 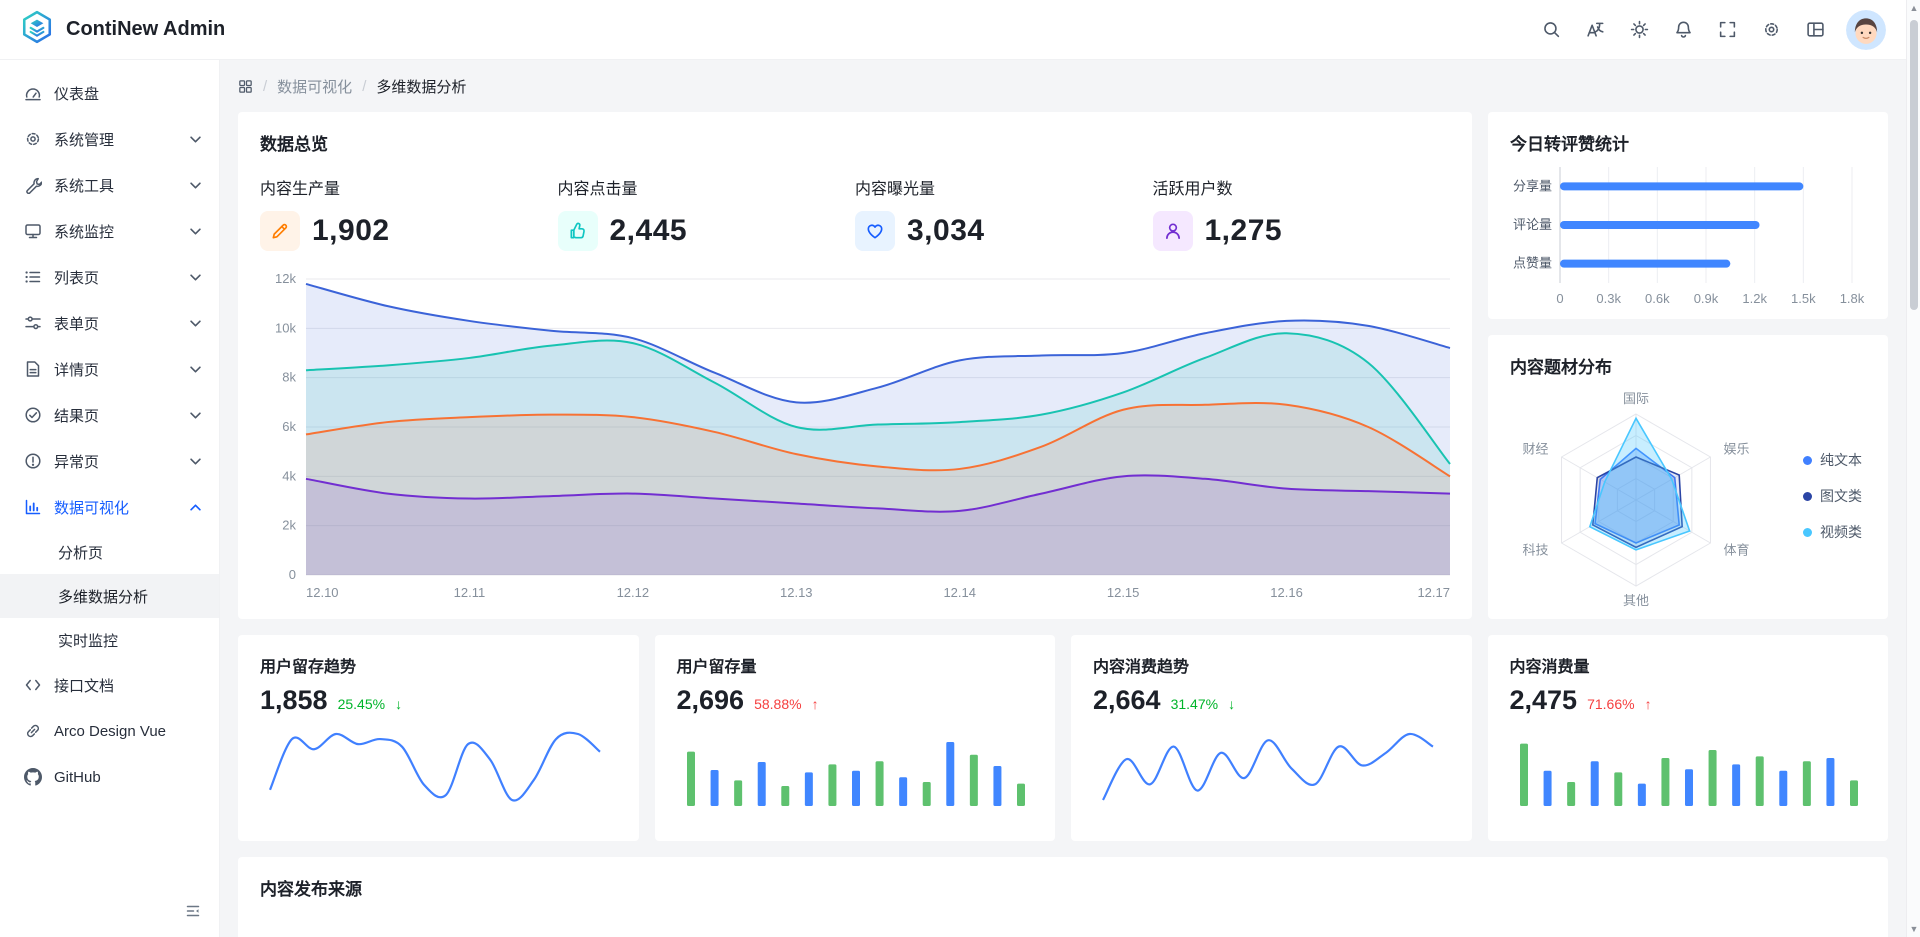 I want to click on user-icon, so click(x=1172, y=231).